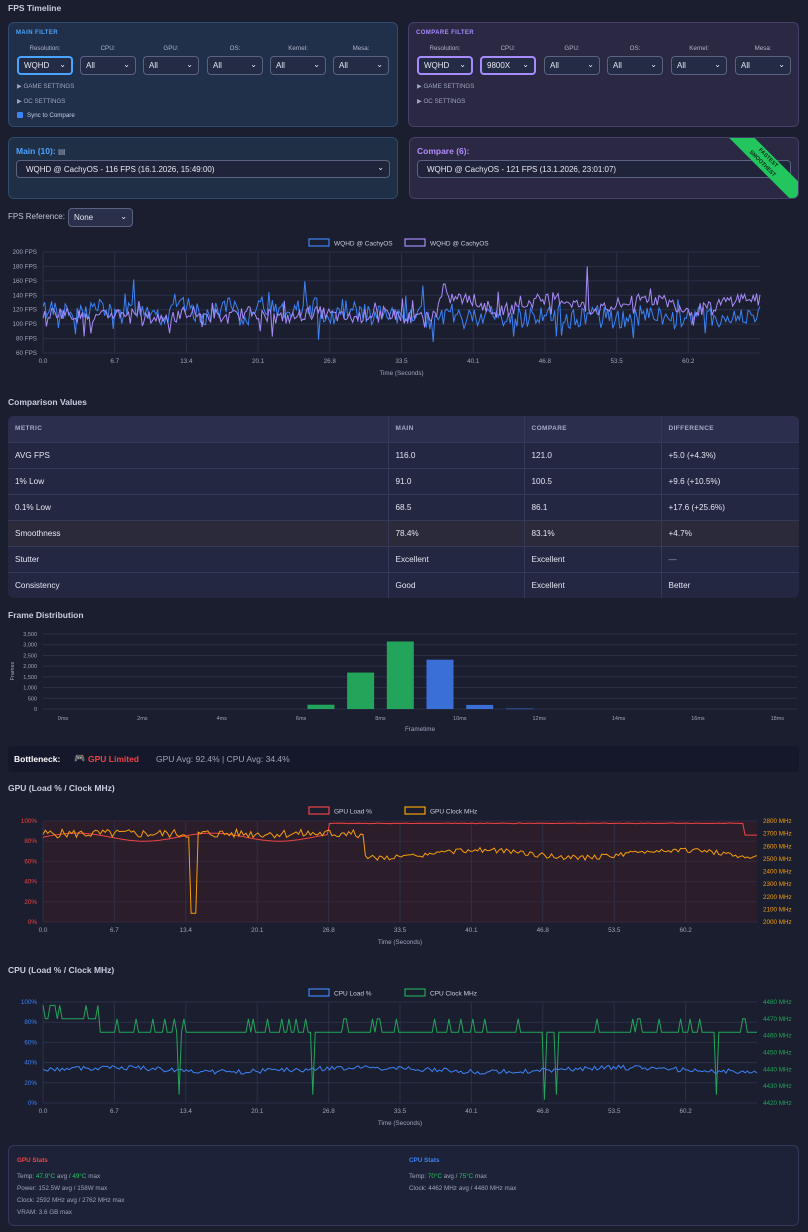 The image size is (808, 1232). Describe the element at coordinates (446, 86) in the screenshot. I see `compare-game-settings-toggle: ▶ GAME SETTINGS` at that location.